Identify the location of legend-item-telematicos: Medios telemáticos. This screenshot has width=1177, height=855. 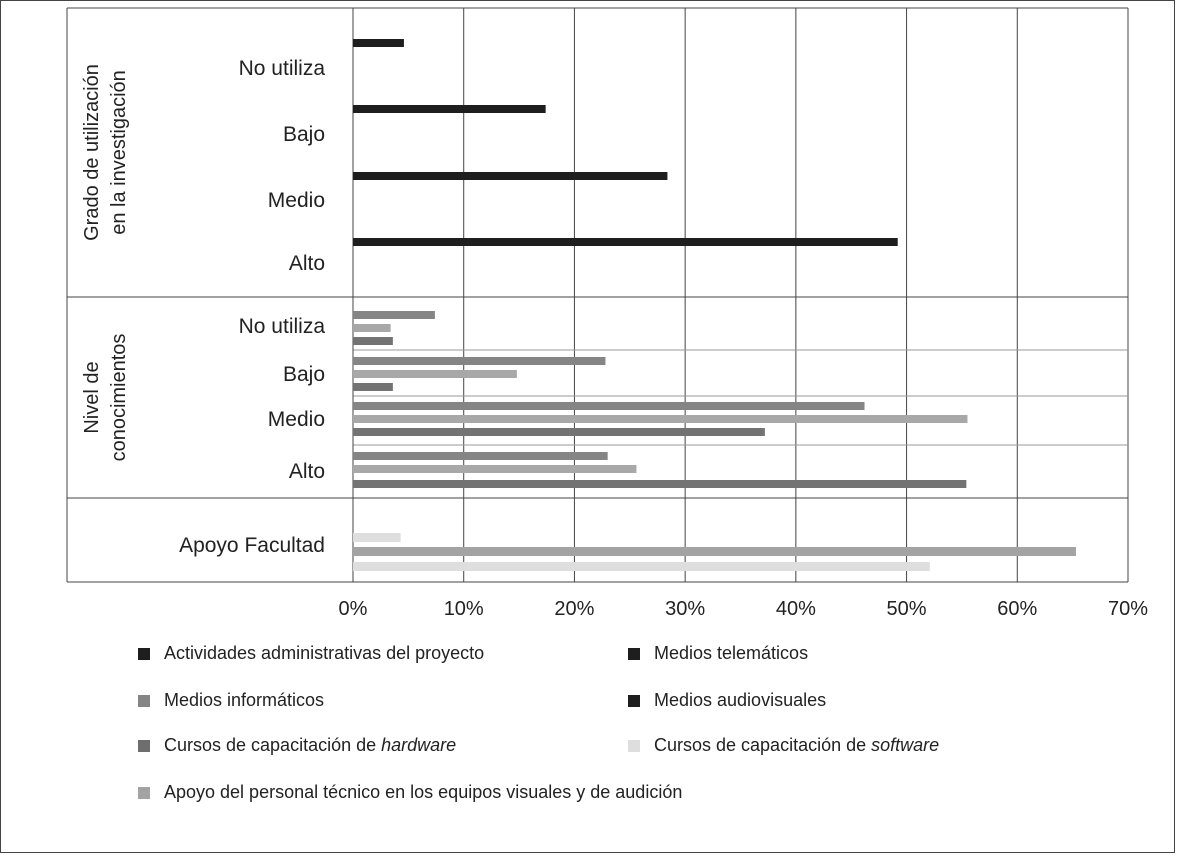
(718, 653).